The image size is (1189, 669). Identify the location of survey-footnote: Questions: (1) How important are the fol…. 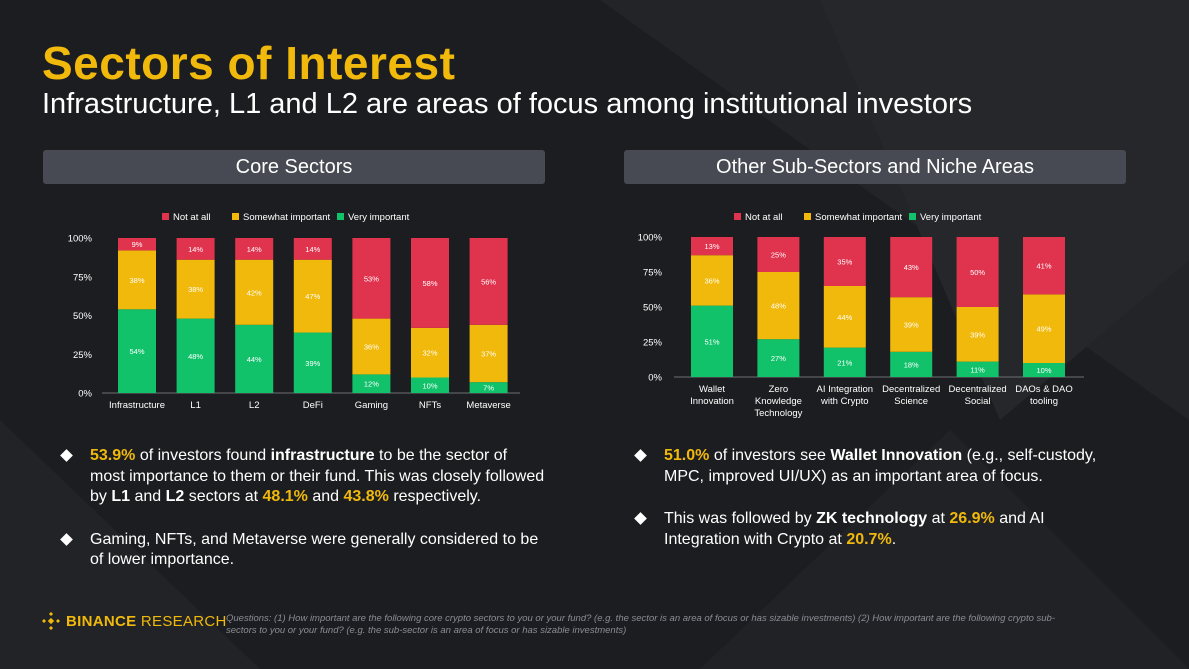
(640, 624).